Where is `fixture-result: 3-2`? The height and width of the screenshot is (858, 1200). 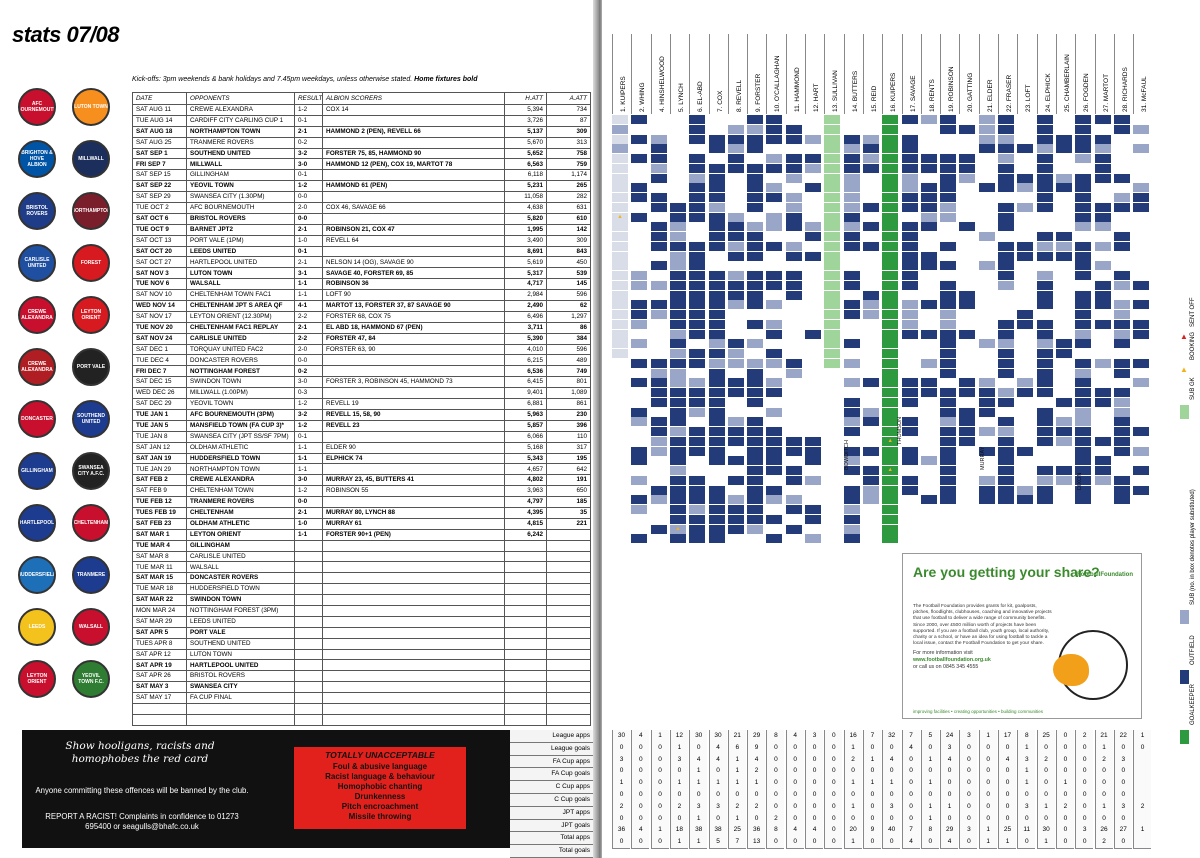
fixture-result: 3-2 is located at coordinates (308, 414).